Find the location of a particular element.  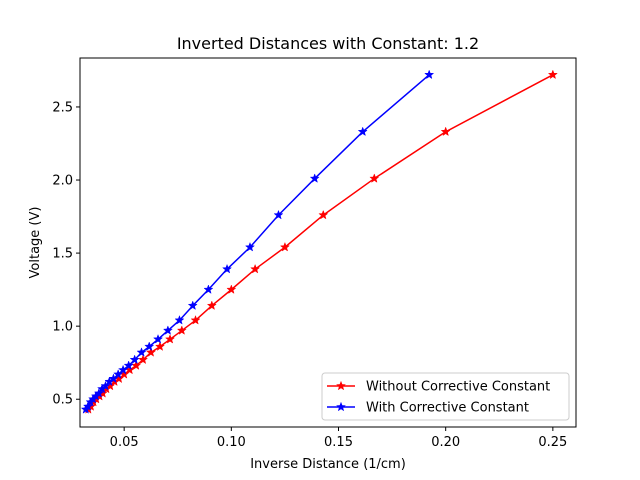

legend-label: With Corrective Constant is located at coordinates (447, 408).